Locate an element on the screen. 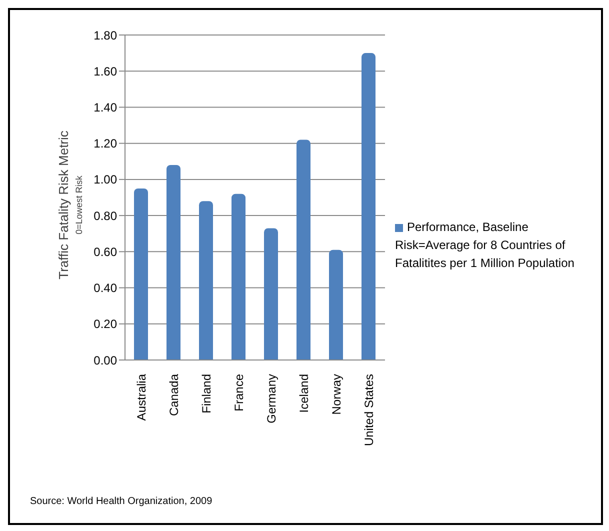 This screenshot has height=531, width=609. x-tick-label: Germany is located at coordinates (271, 399).